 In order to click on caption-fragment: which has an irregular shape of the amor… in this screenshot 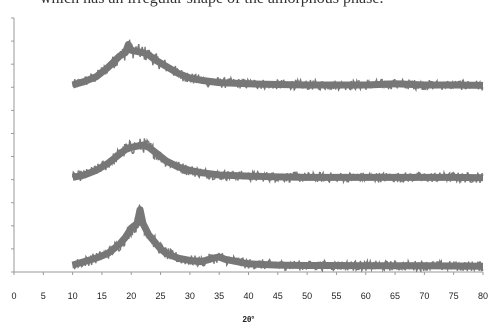, I will do `click(266, 4)`.